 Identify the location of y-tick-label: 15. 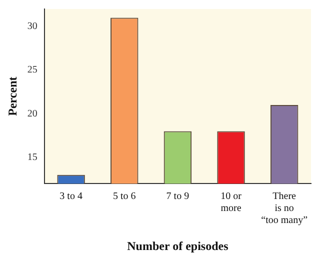
(32, 158).